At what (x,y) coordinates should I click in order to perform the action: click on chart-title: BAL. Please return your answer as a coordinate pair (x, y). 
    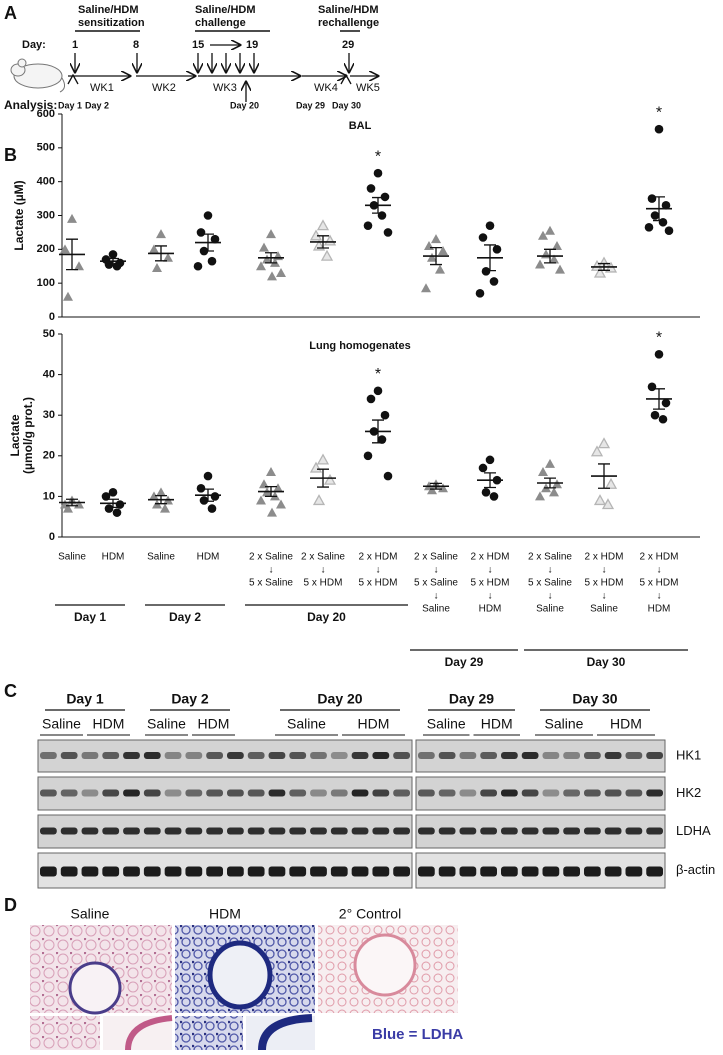
    Looking at the image, I should click on (360, 126).